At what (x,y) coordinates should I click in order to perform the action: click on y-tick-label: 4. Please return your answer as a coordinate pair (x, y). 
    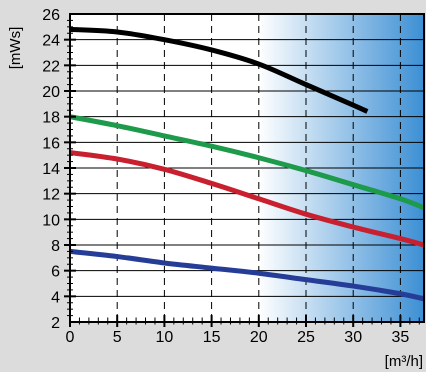
    Looking at the image, I should click on (55, 297).